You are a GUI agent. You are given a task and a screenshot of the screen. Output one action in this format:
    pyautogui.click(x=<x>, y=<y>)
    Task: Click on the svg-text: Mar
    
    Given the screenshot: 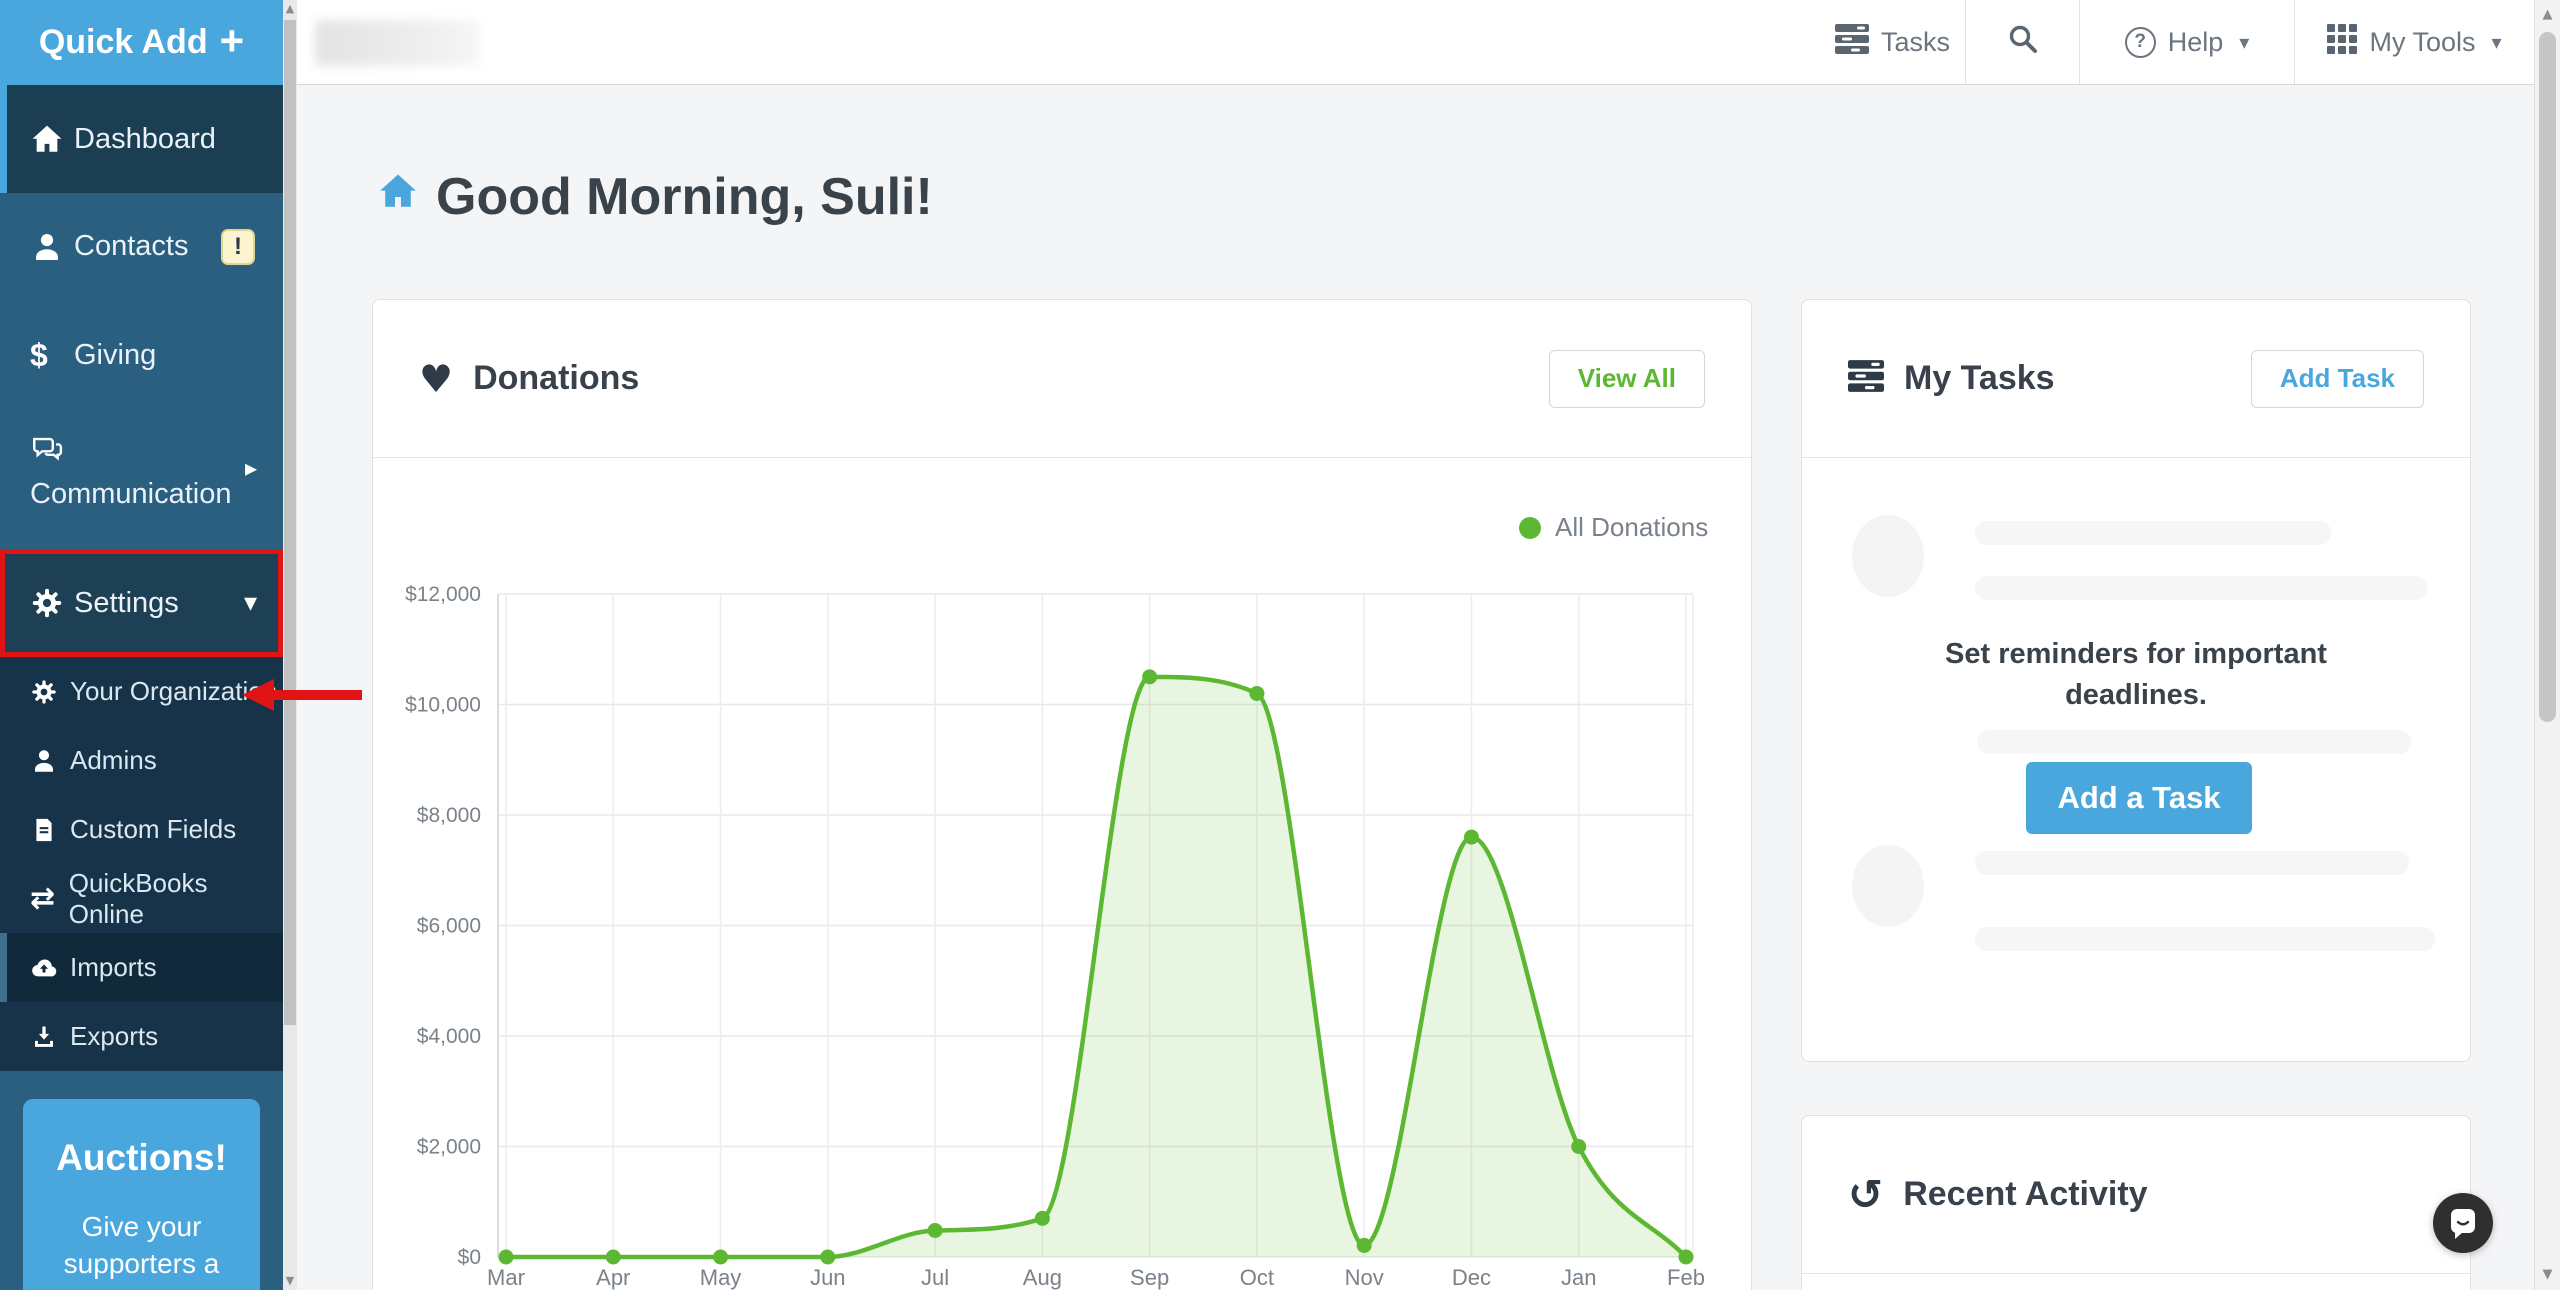 What is the action you would take?
    pyautogui.click(x=506, y=1277)
    